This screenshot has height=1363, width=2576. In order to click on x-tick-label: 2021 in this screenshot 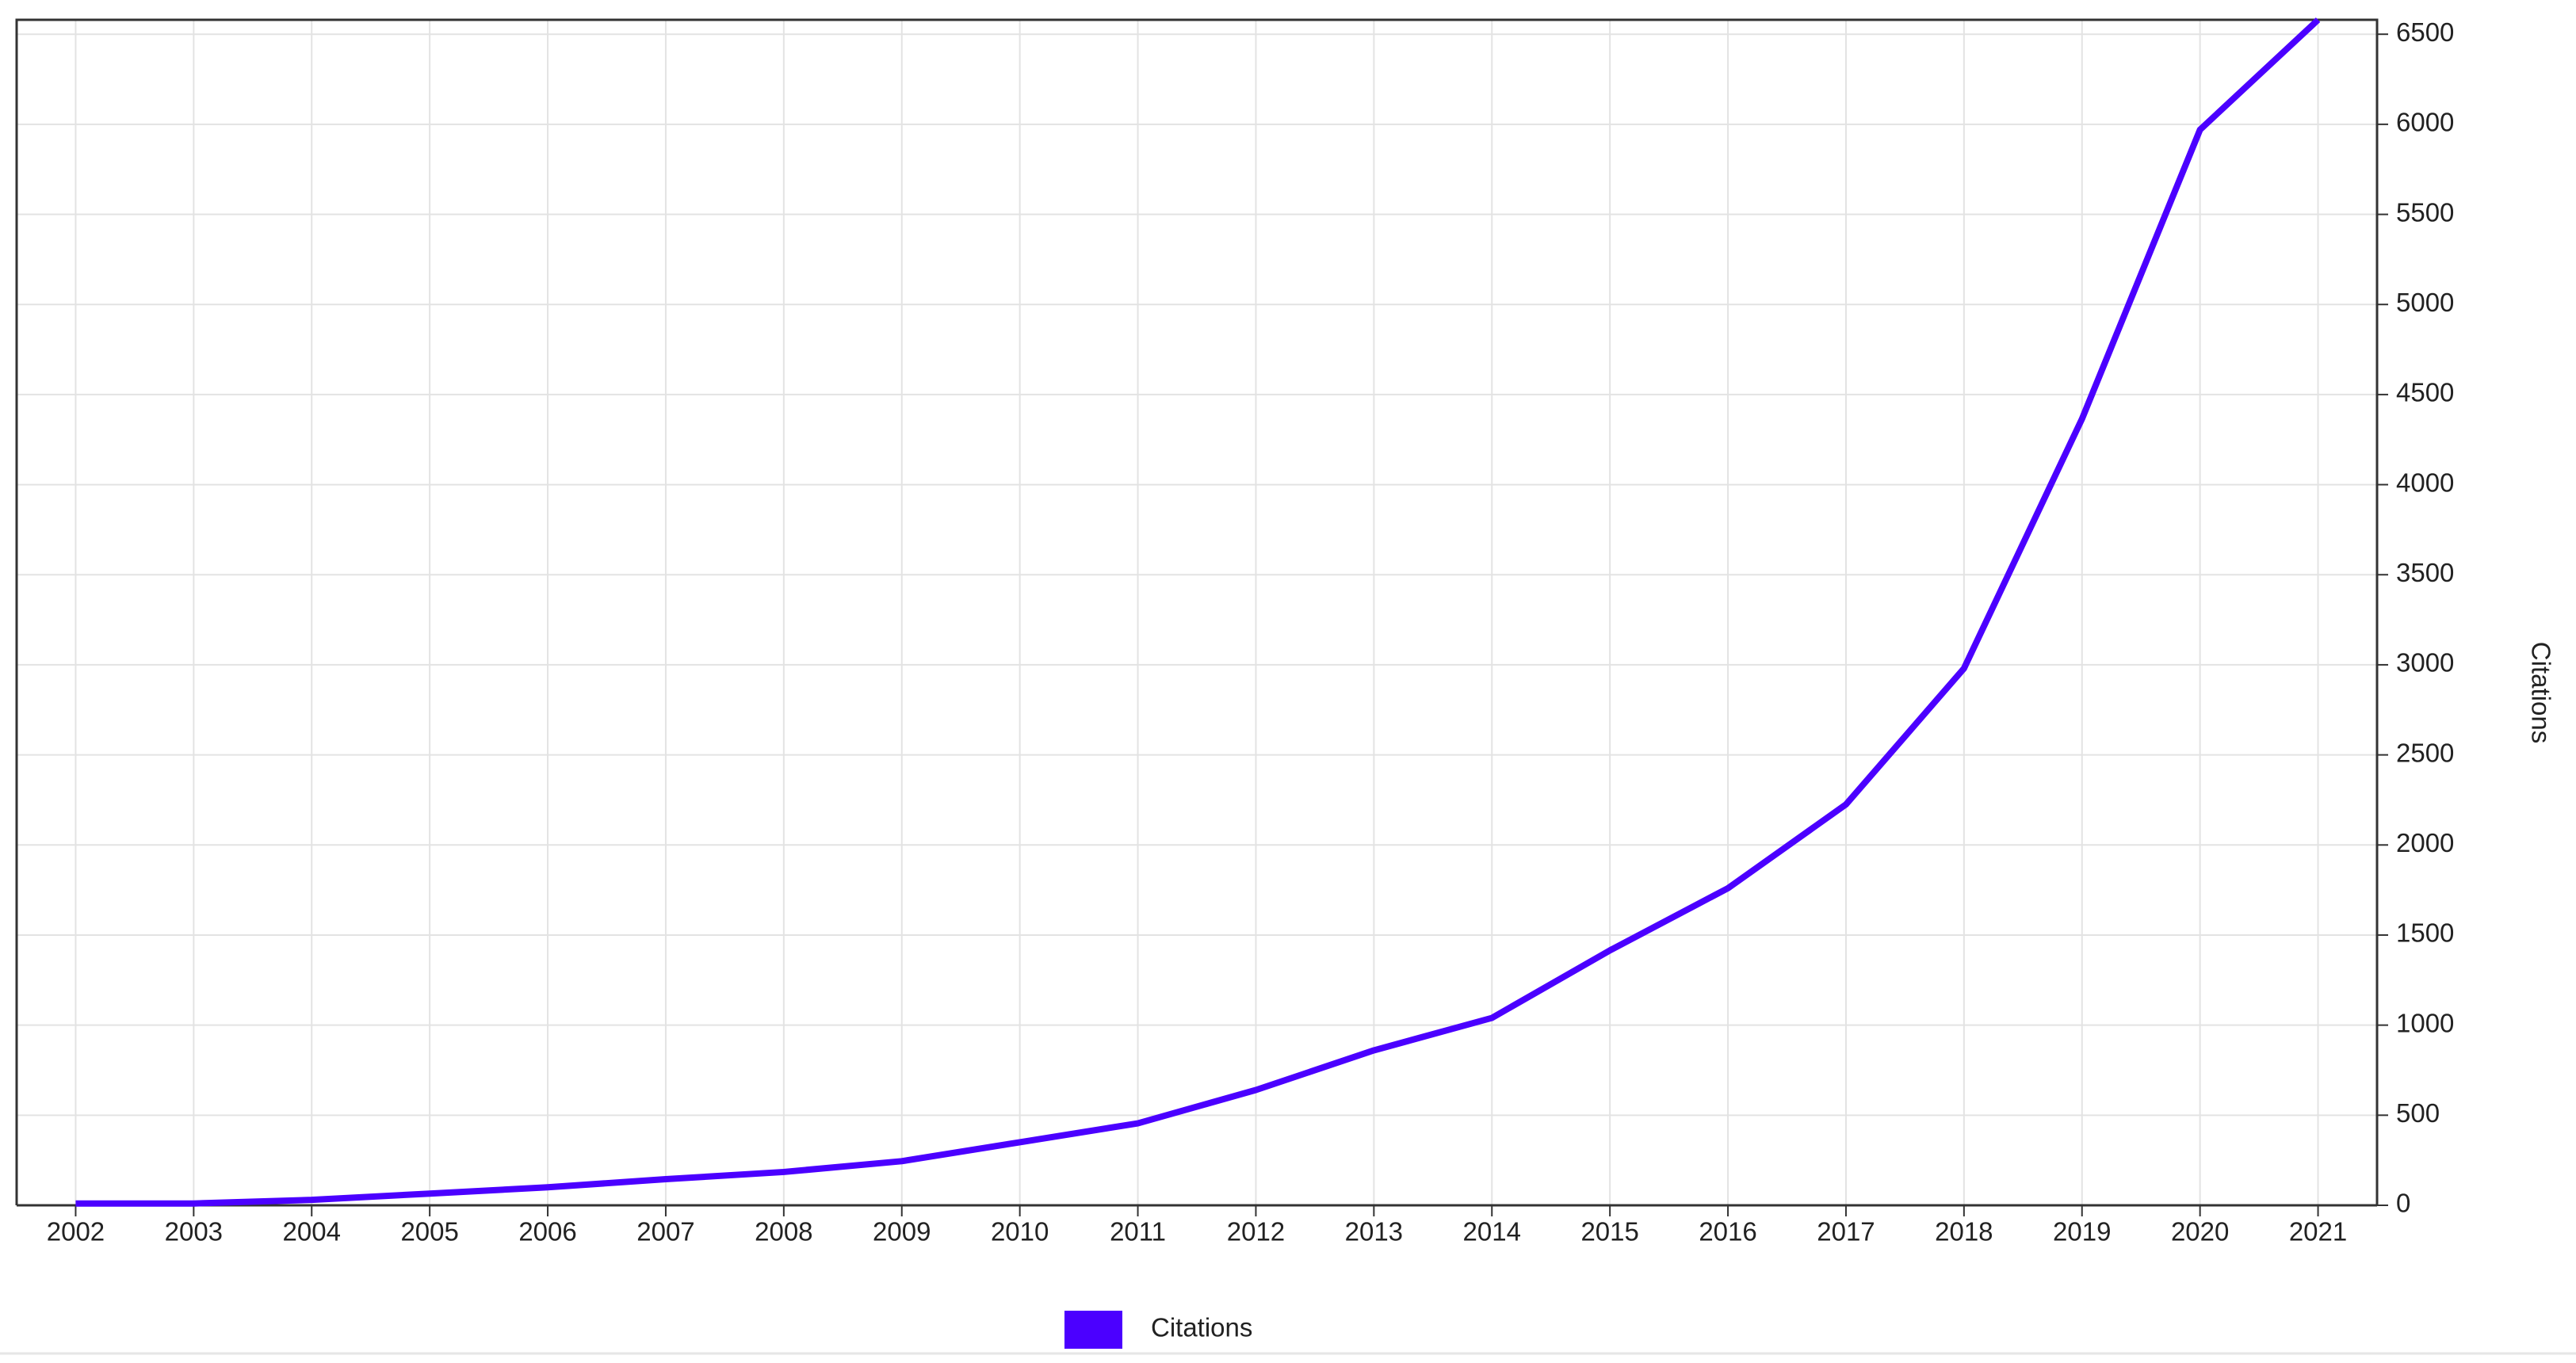, I will do `click(2318, 1232)`.